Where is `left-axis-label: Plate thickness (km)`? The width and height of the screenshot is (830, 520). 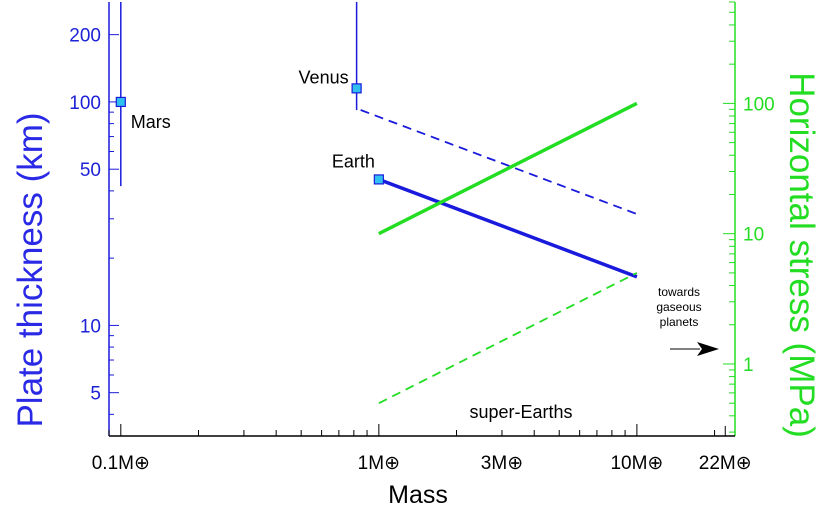 left-axis-label: Plate thickness (km) is located at coordinates (30, 269).